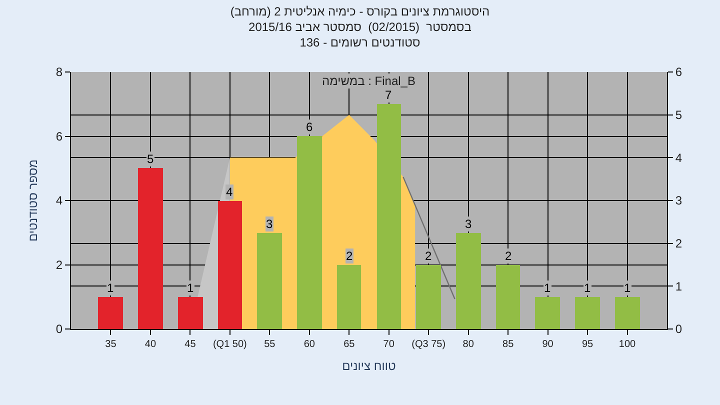  Describe the element at coordinates (150, 344) in the screenshot. I see `x-tick-label: 40` at that location.